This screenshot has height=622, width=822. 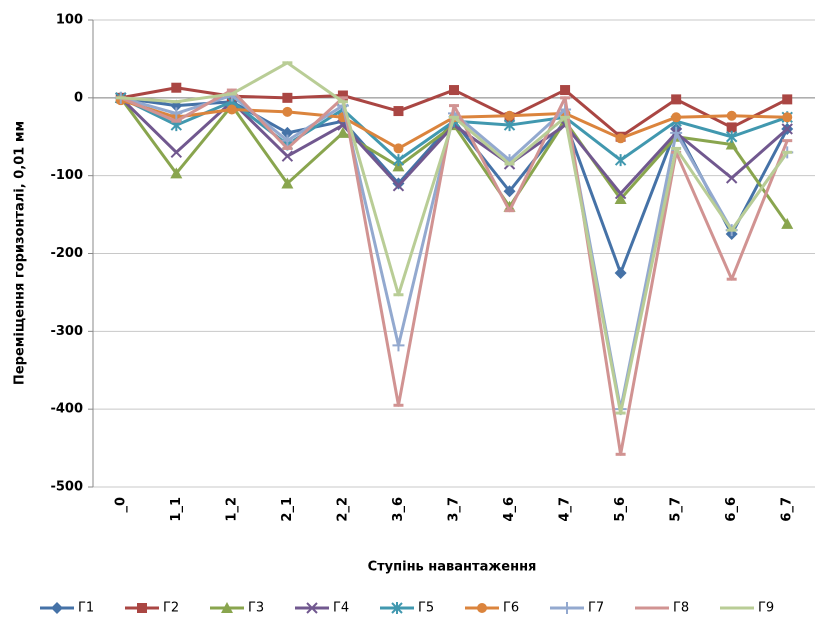 What do you see at coordinates (20, 253) in the screenshot?
I see `y-axis-title: Переміщення горизонталі, 0,01 мм` at bounding box center [20, 253].